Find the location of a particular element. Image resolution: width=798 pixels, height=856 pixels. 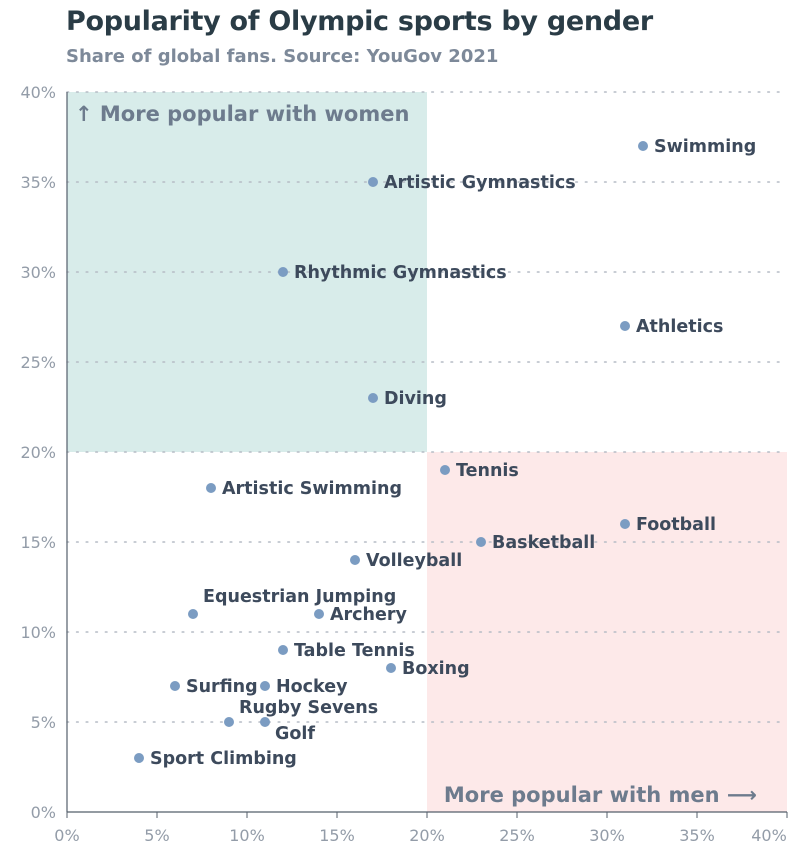

point-tennis is located at coordinates (445, 470).